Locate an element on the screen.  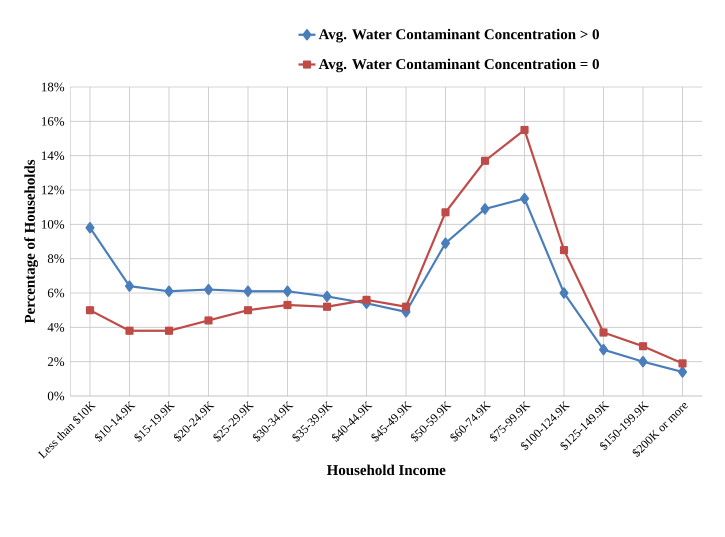
y-tick-label: 4% is located at coordinates (56, 327).